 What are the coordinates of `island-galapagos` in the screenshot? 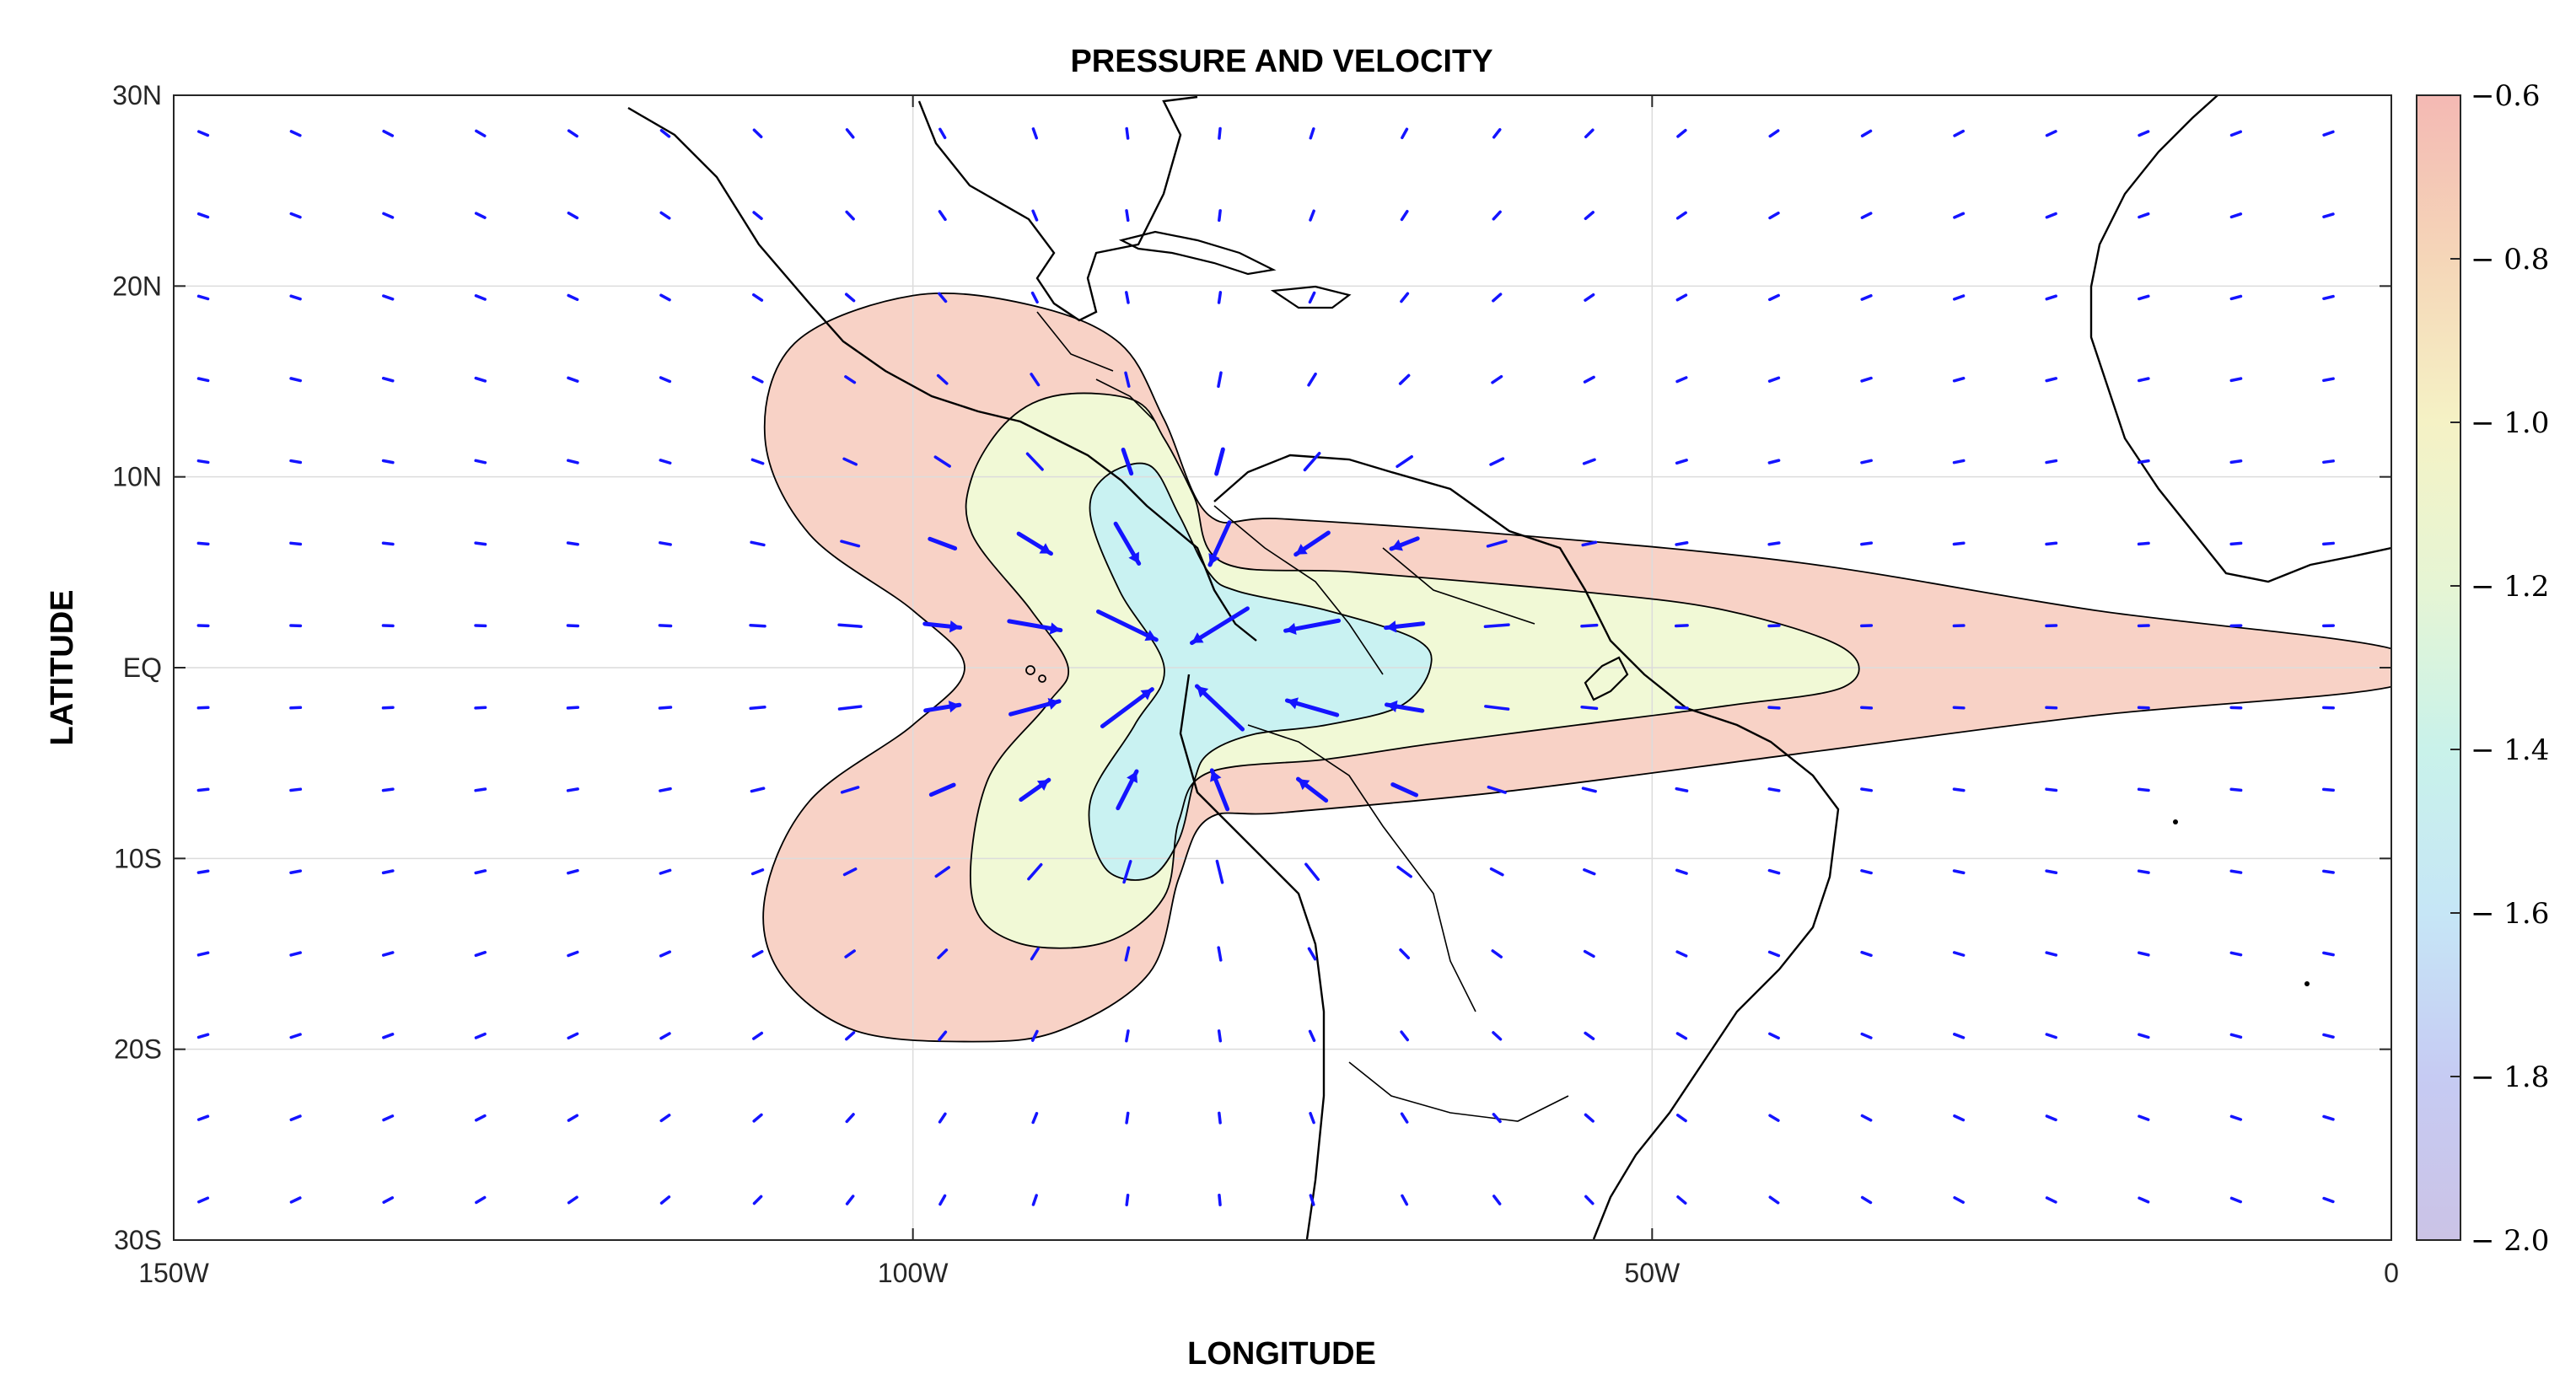 It's located at (1030, 670).